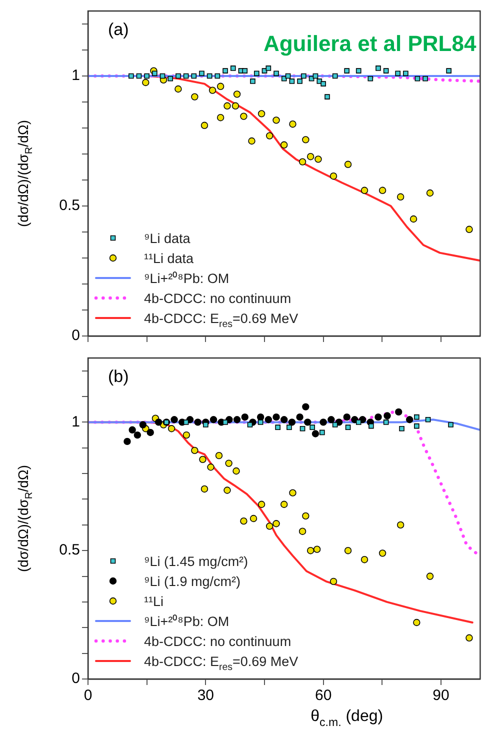 The image size is (485, 734). What do you see at coordinates (118, 29) in the screenshot?
I see `text: (a)` at bounding box center [118, 29].